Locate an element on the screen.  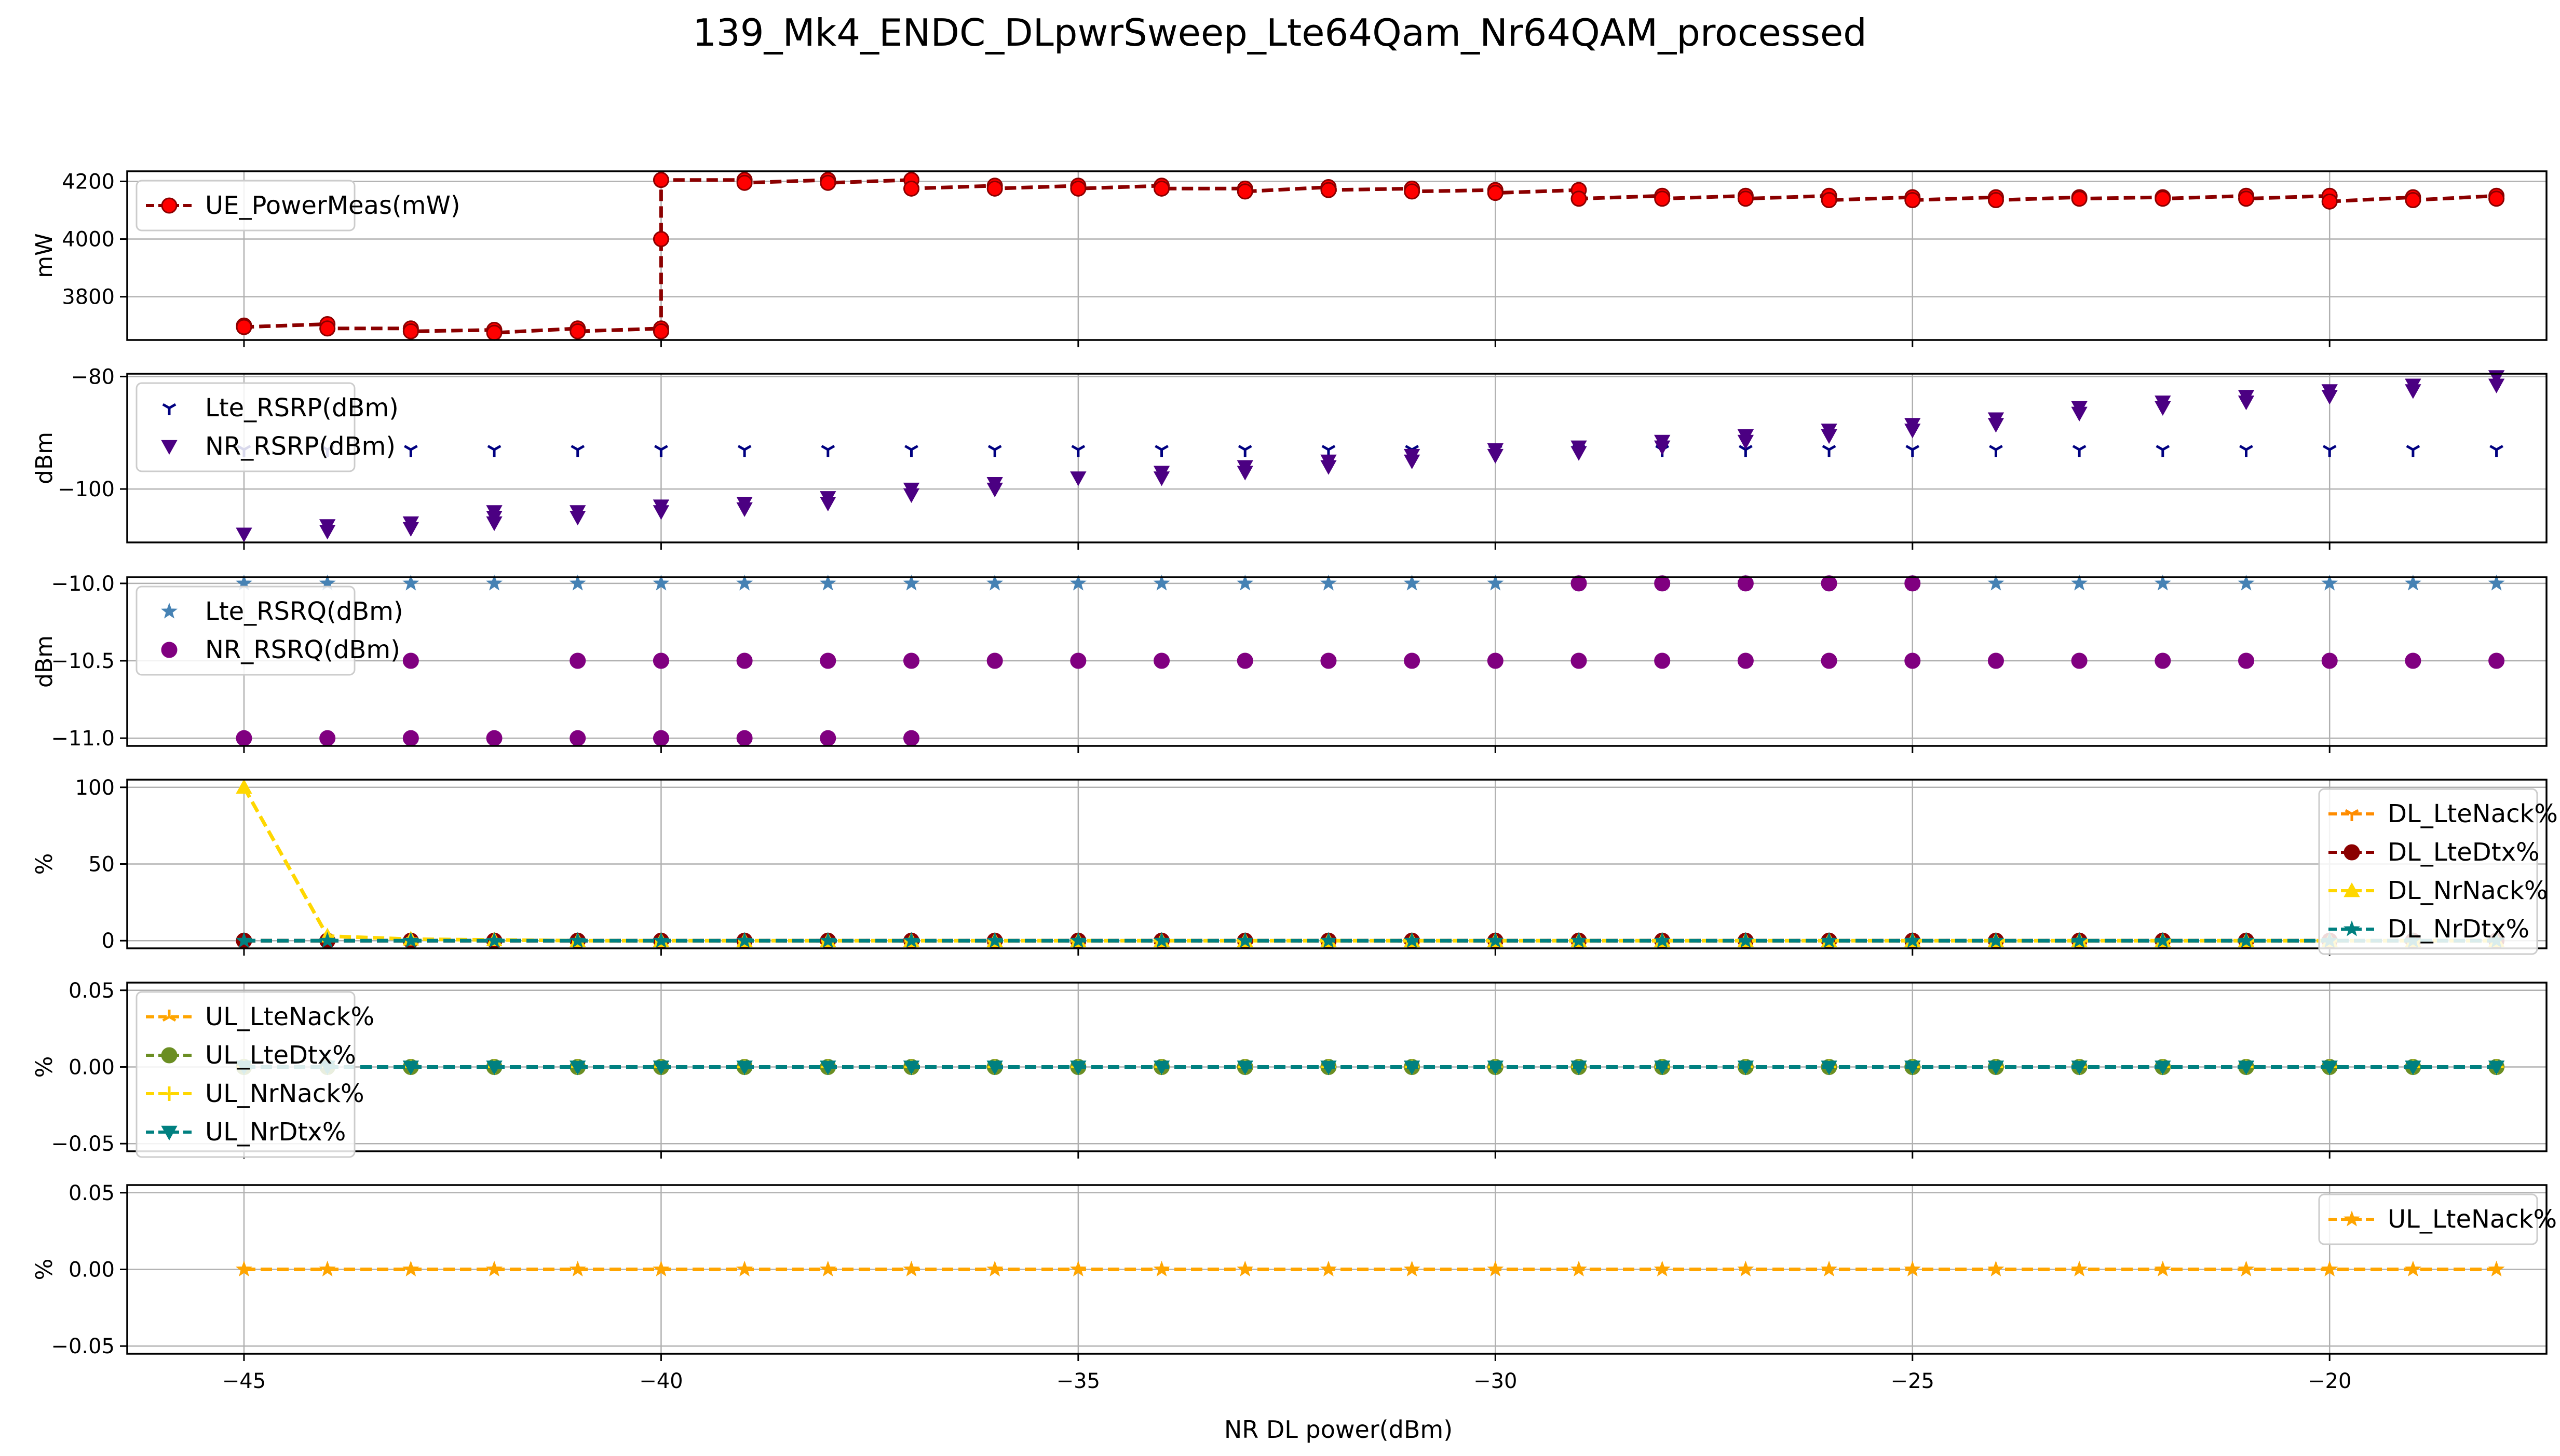
panel-2: −100 −80 dBm Lte_RSRP(dBm) NR_RSRP(dBm) is located at coordinates (1289, 457).